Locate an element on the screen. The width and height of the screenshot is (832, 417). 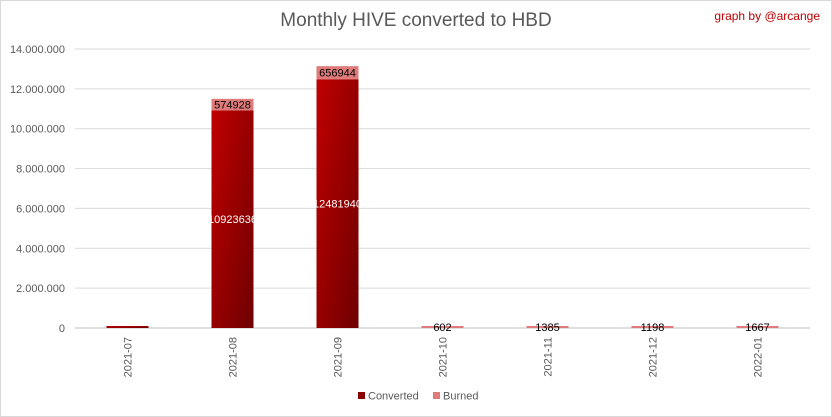
x-tick-label: 2022-01 is located at coordinates (759, 357).